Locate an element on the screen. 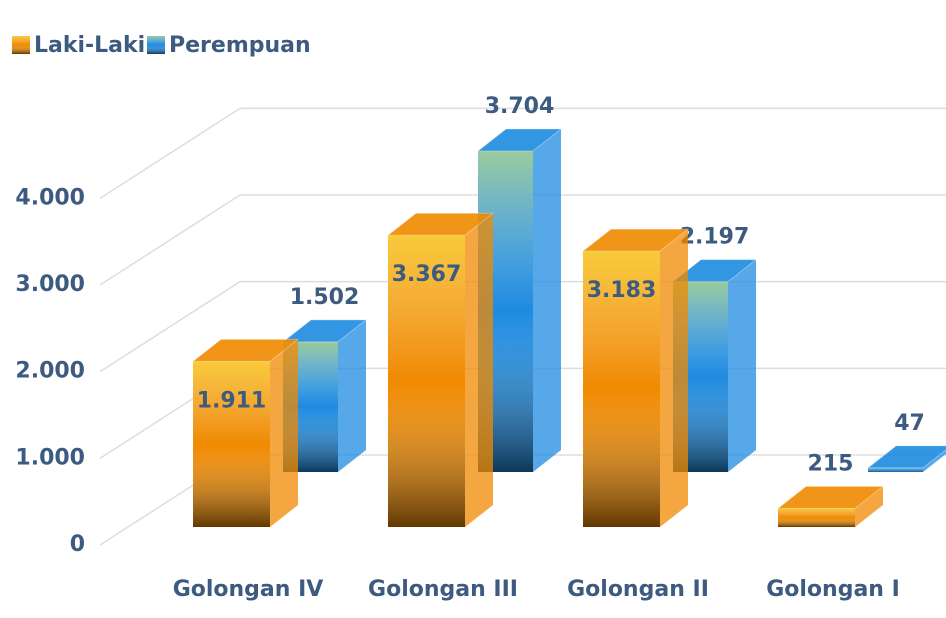 The height and width of the screenshot is (618, 946). value-label: 215 is located at coordinates (831, 463).